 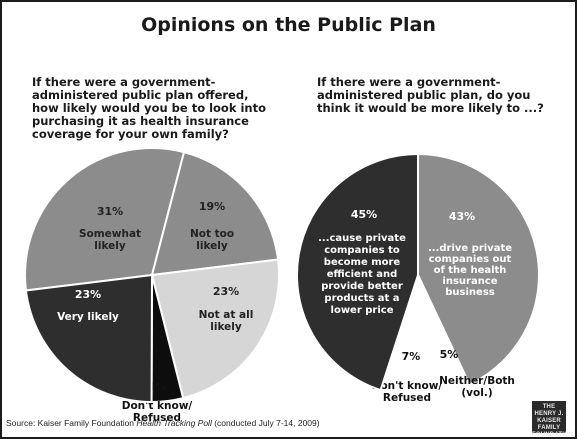 What do you see at coordinates (215, 213) in the screenshot?
I see `left-slice-not-too-likely` at bounding box center [215, 213].